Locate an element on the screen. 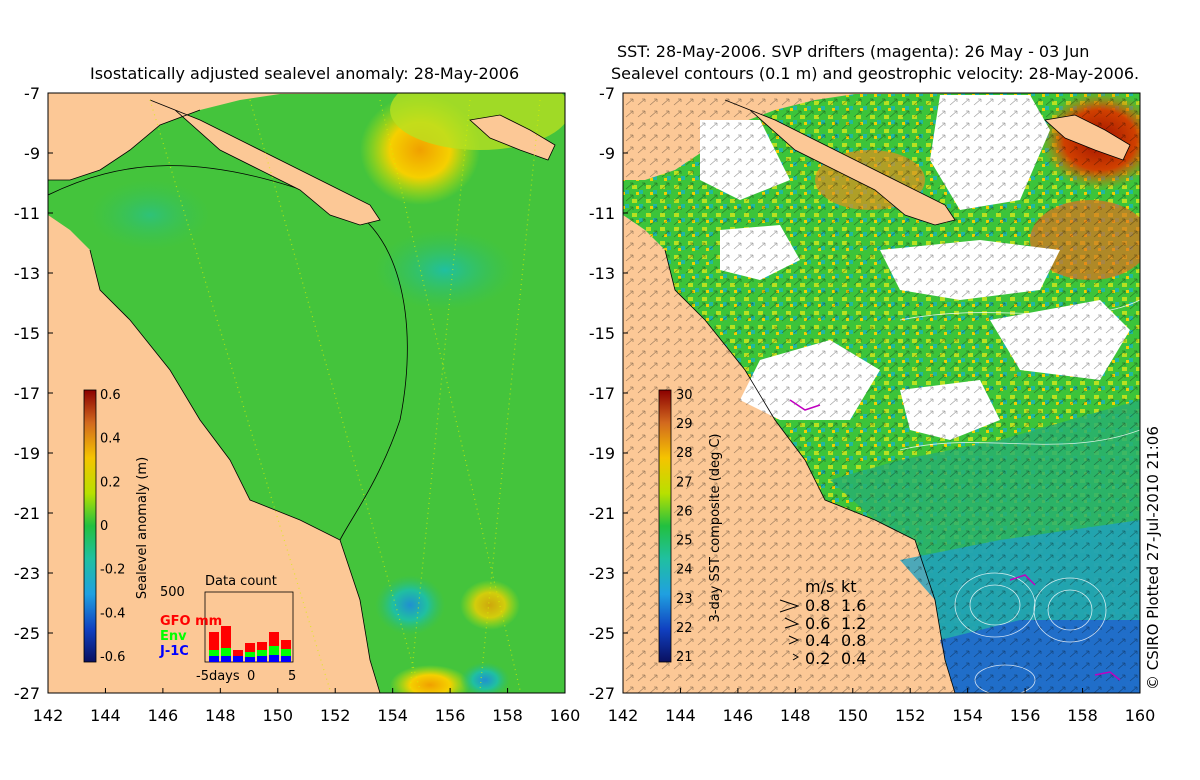 The image size is (1200, 780). papua-new-guinea-coast-right is located at coordinates (840, 162).